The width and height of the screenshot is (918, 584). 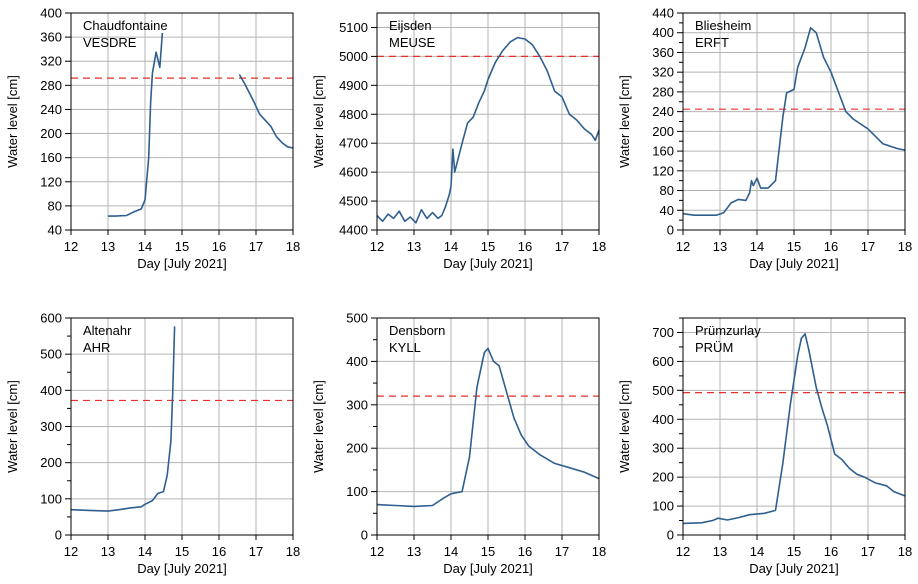 I want to click on y-tick-label: 4500, so click(x=353, y=201).